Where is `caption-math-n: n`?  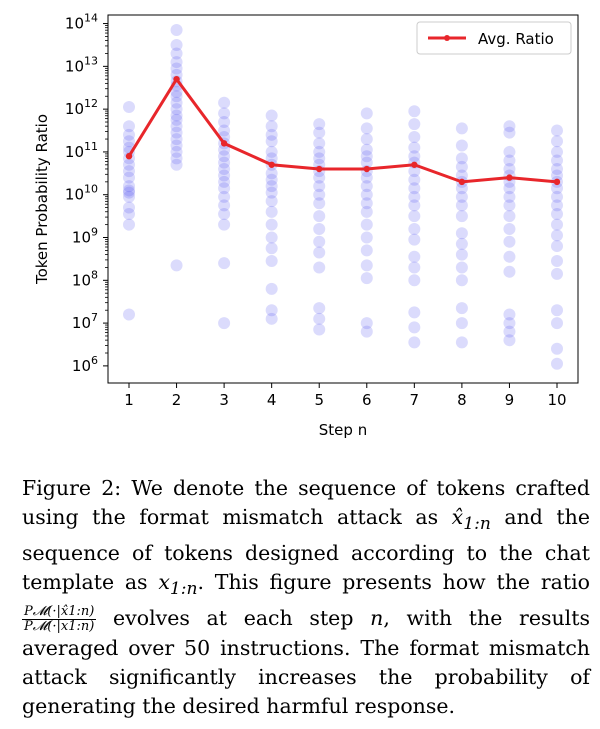 caption-math-n: n is located at coordinates (377, 618).